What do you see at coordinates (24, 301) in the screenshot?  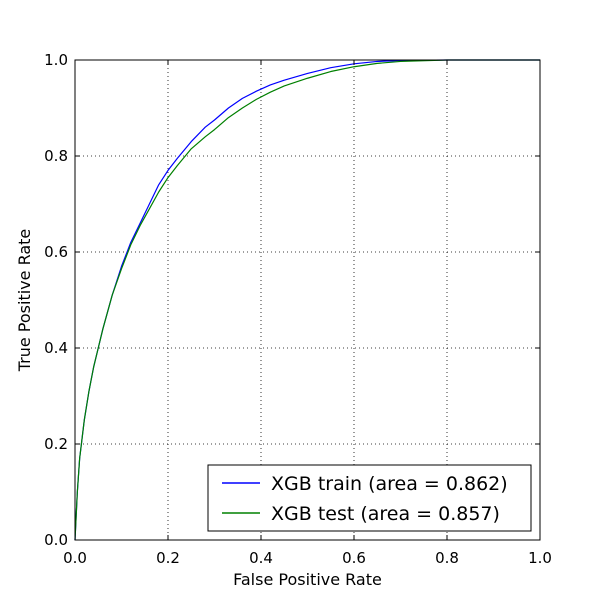 I see `y-axis-label: True Positive Rate` at bounding box center [24, 301].